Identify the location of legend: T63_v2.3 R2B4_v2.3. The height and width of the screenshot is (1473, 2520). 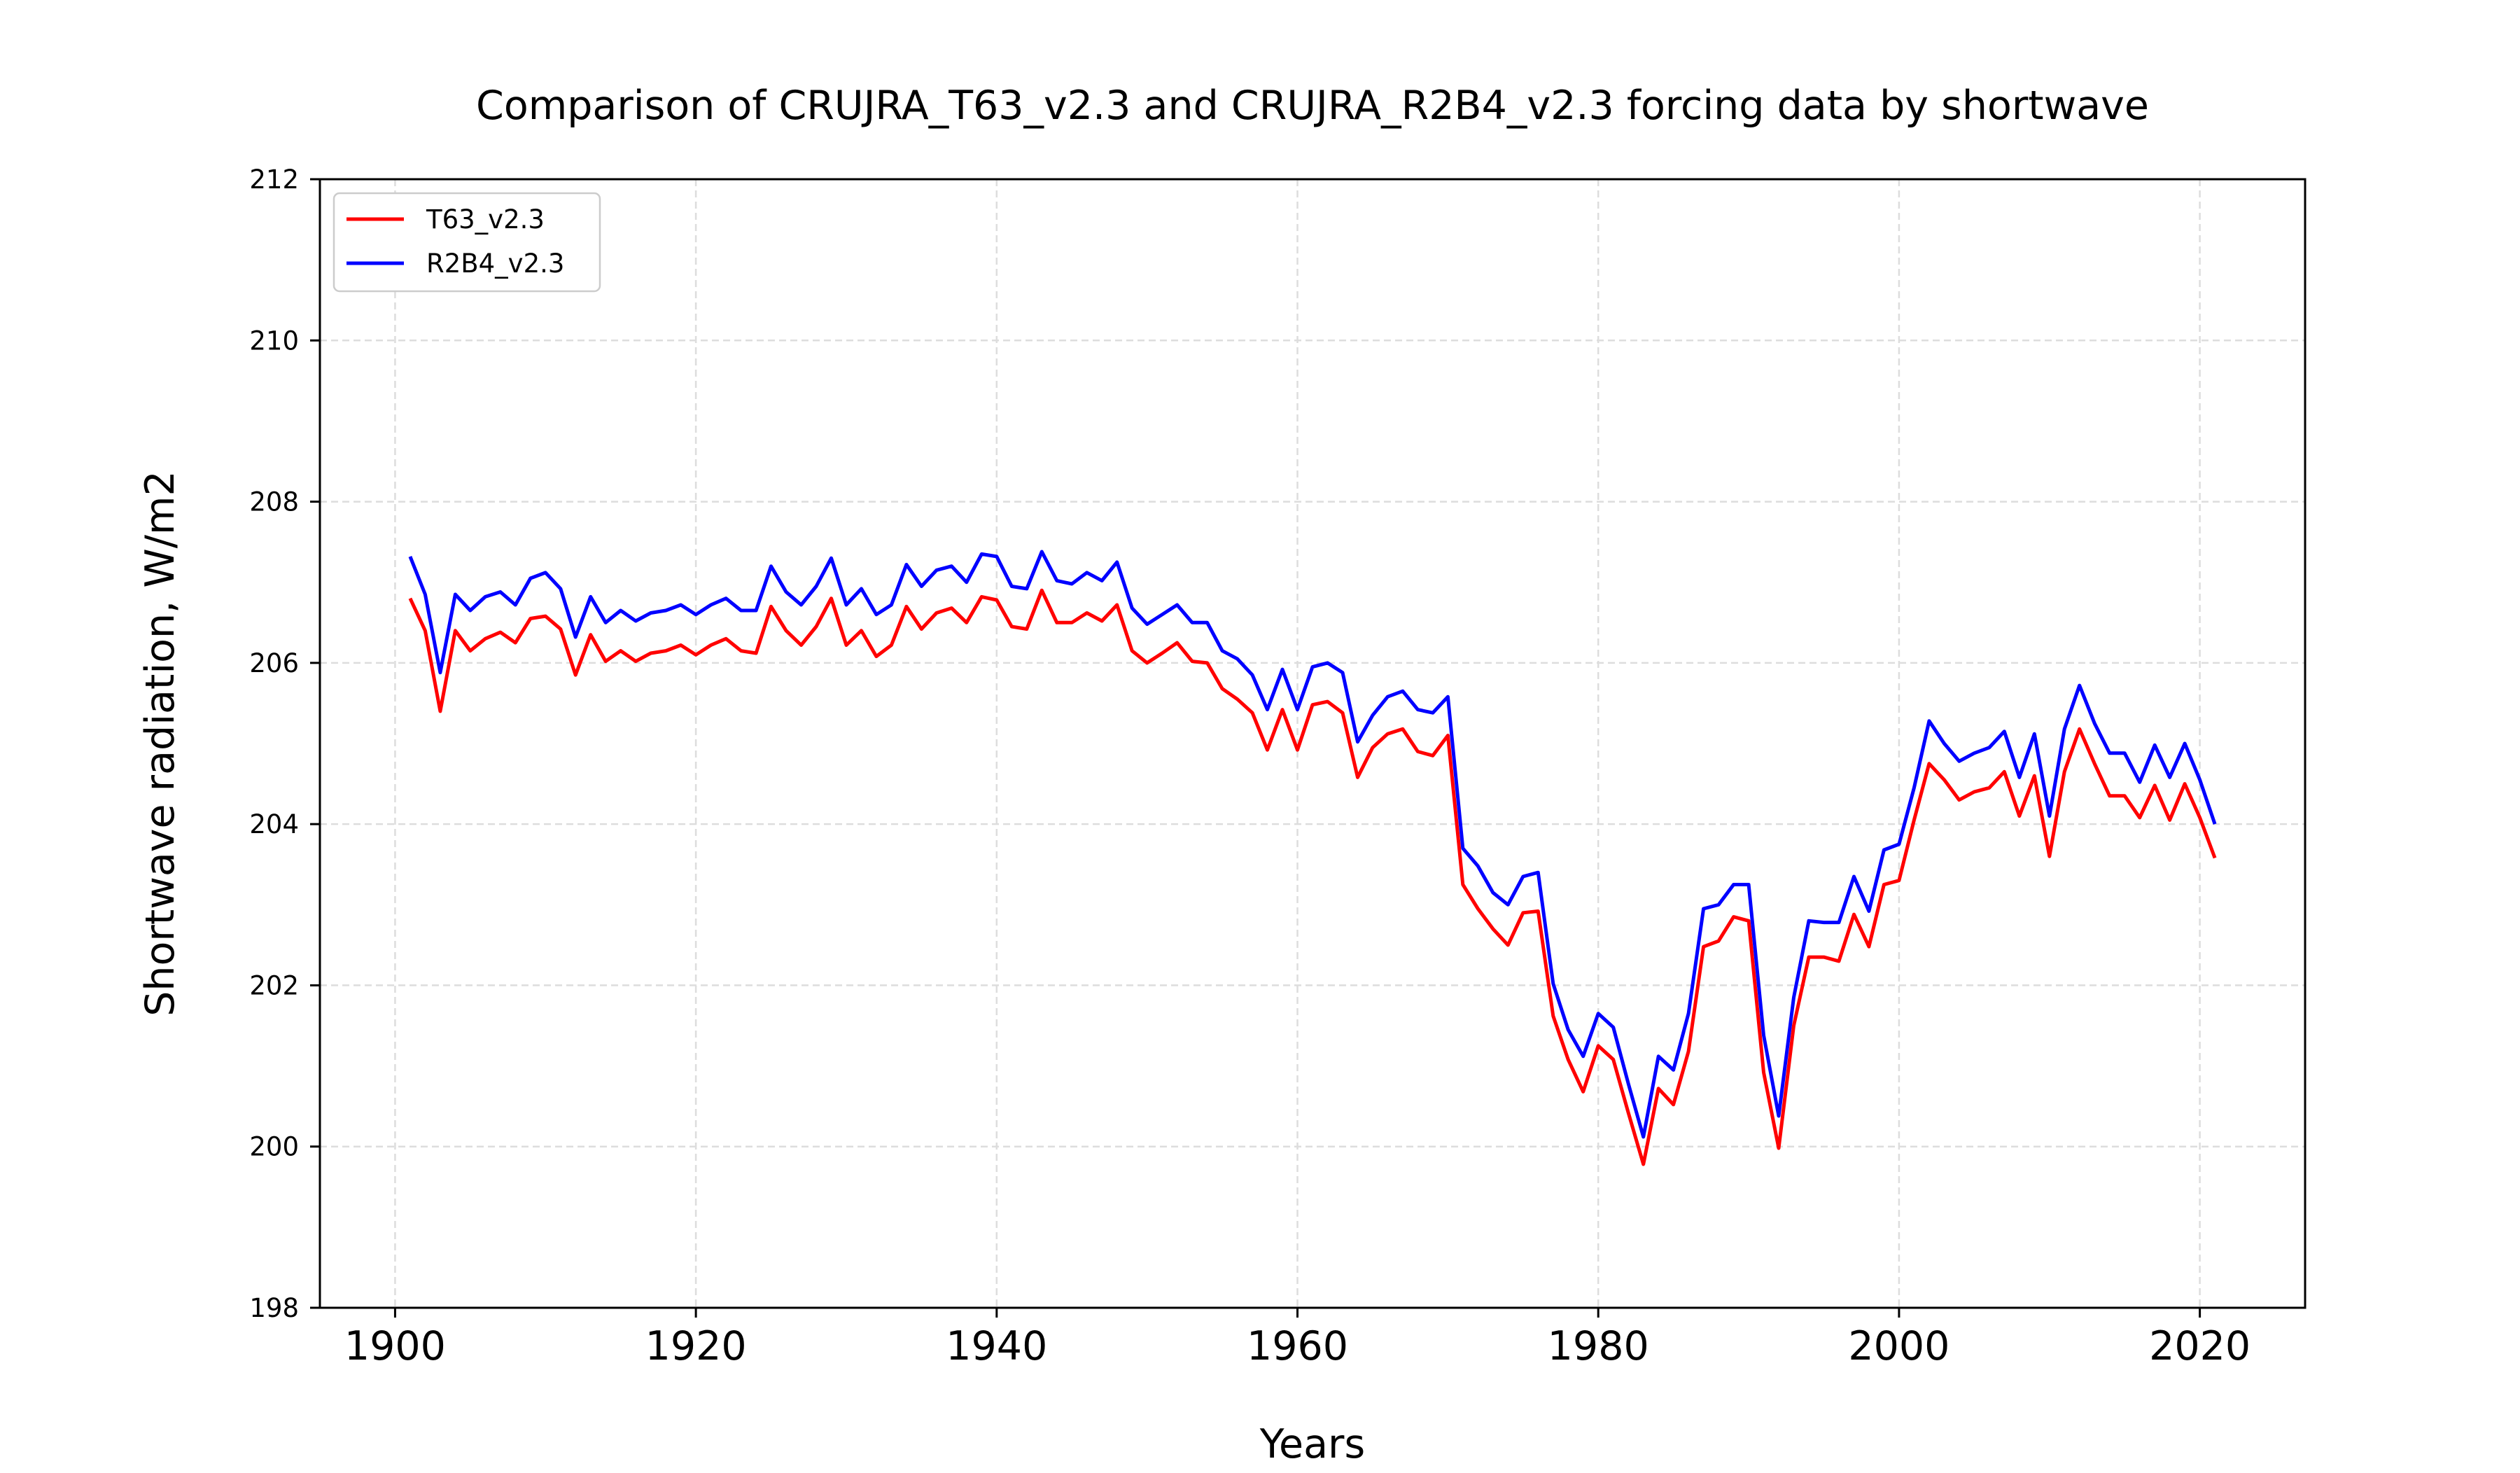
(466, 242).